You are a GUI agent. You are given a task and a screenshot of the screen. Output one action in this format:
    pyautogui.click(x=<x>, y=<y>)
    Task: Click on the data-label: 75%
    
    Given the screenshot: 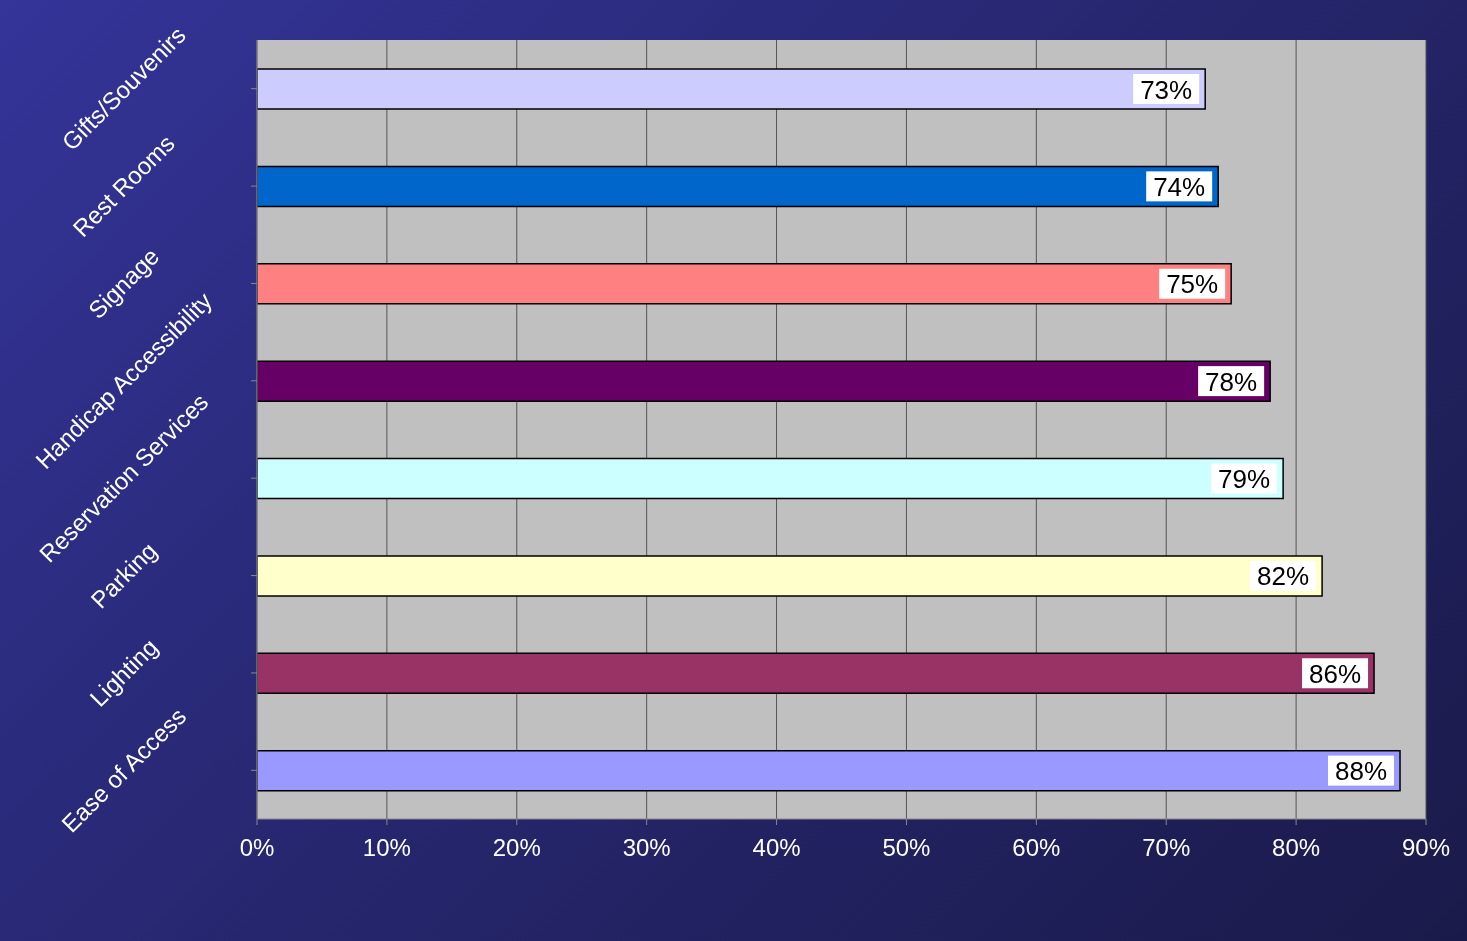 What is the action you would take?
    pyautogui.click(x=1192, y=284)
    